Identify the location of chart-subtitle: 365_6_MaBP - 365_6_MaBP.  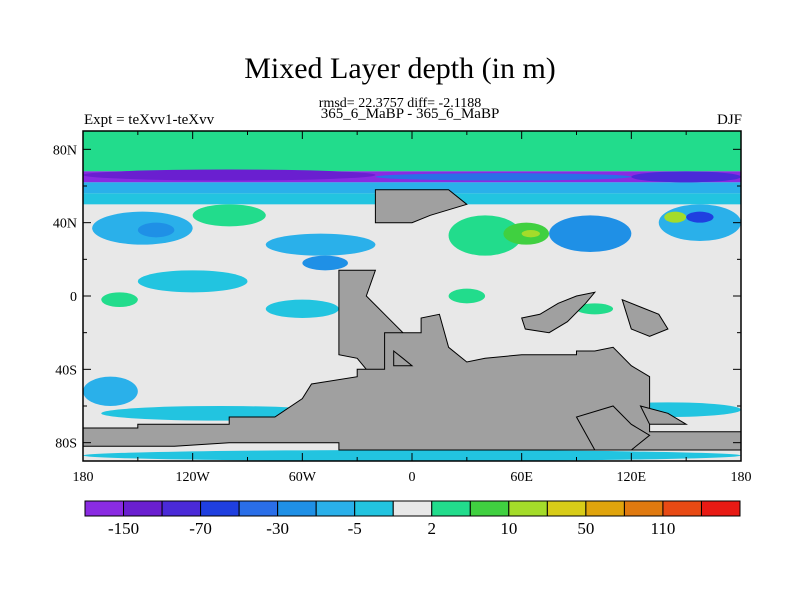
(410, 114).